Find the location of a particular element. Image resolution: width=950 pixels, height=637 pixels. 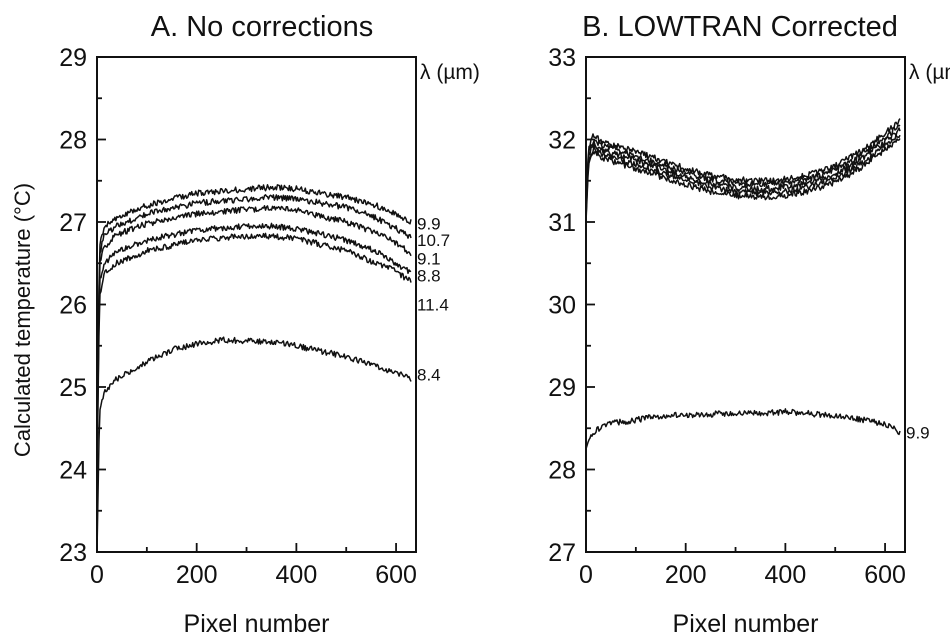

y-tick-label: 26 is located at coordinates (73, 306).